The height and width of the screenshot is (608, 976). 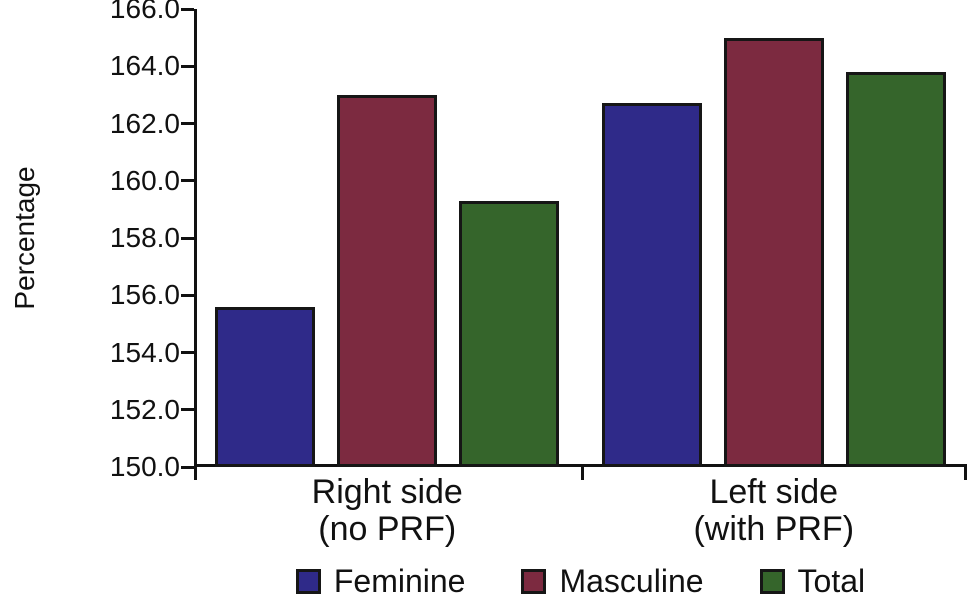 What do you see at coordinates (774, 492) in the screenshot?
I see `x-category-label-line: Left side` at bounding box center [774, 492].